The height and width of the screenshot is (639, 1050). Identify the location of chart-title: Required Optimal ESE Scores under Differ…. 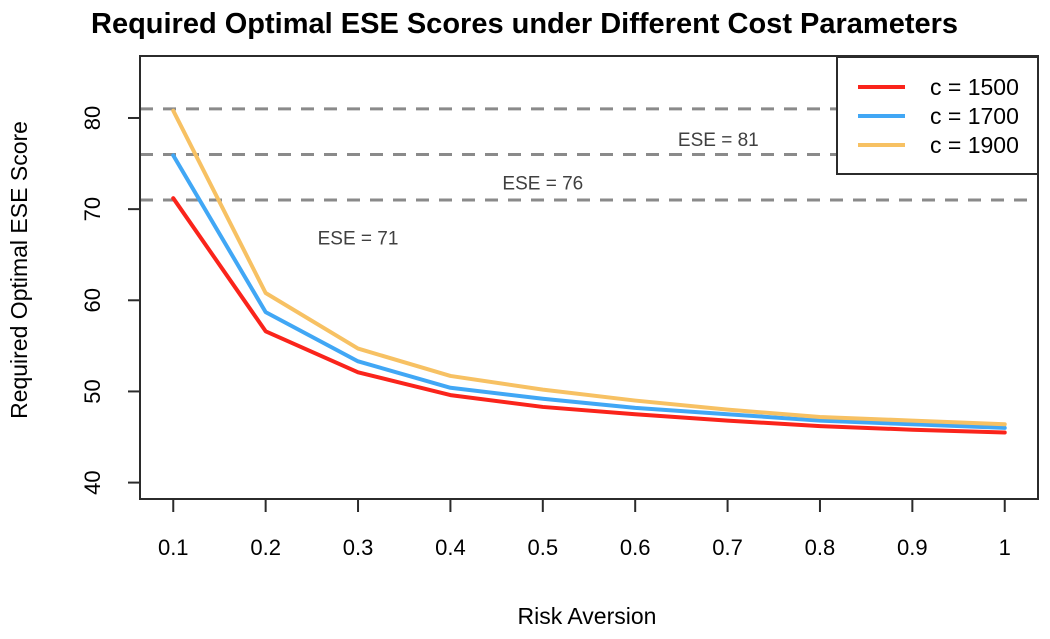
(525, 24).